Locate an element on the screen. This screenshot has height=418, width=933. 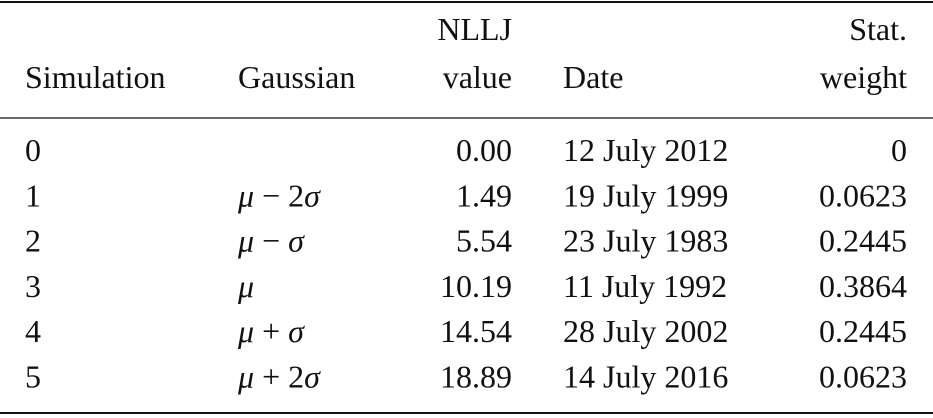
table-cell: 1 is located at coordinates (33, 195).